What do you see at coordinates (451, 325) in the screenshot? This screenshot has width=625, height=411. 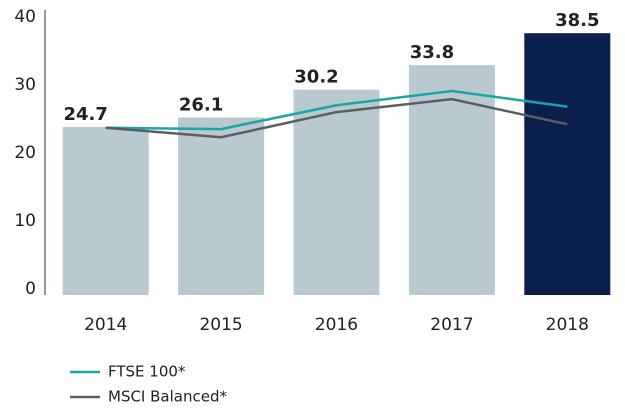 I see `x-tick-label: 2017` at bounding box center [451, 325].